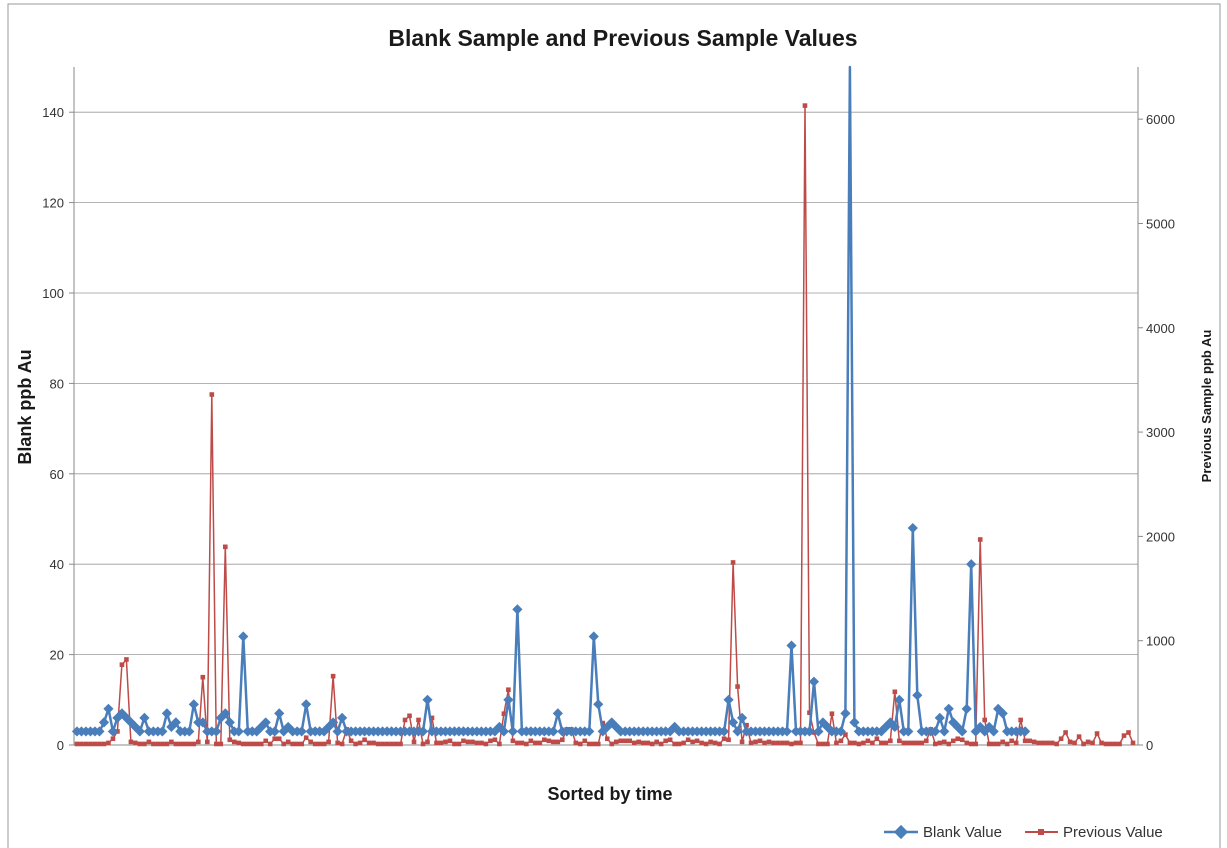 The width and height of the screenshot is (1227, 848). Describe the element at coordinates (1160, 432) in the screenshot. I see `right-tick-label-3: 3000` at that location.